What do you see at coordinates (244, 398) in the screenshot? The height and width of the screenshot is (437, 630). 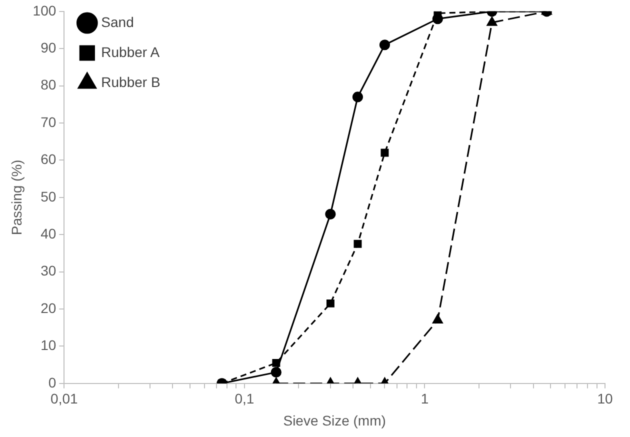 I see `x-tick-label: 0,1` at bounding box center [244, 398].